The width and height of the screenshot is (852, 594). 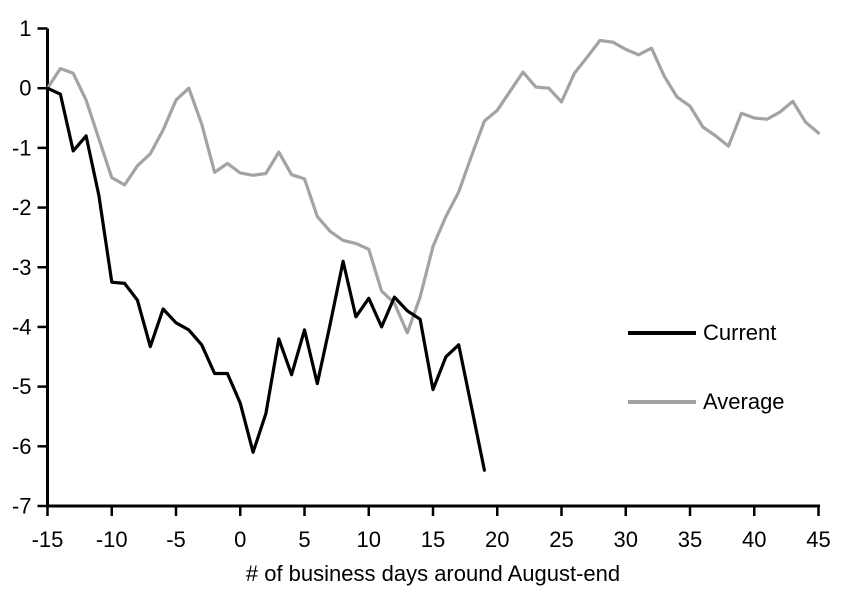 I want to click on x-tick-label: 10, so click(x=369, y=539).